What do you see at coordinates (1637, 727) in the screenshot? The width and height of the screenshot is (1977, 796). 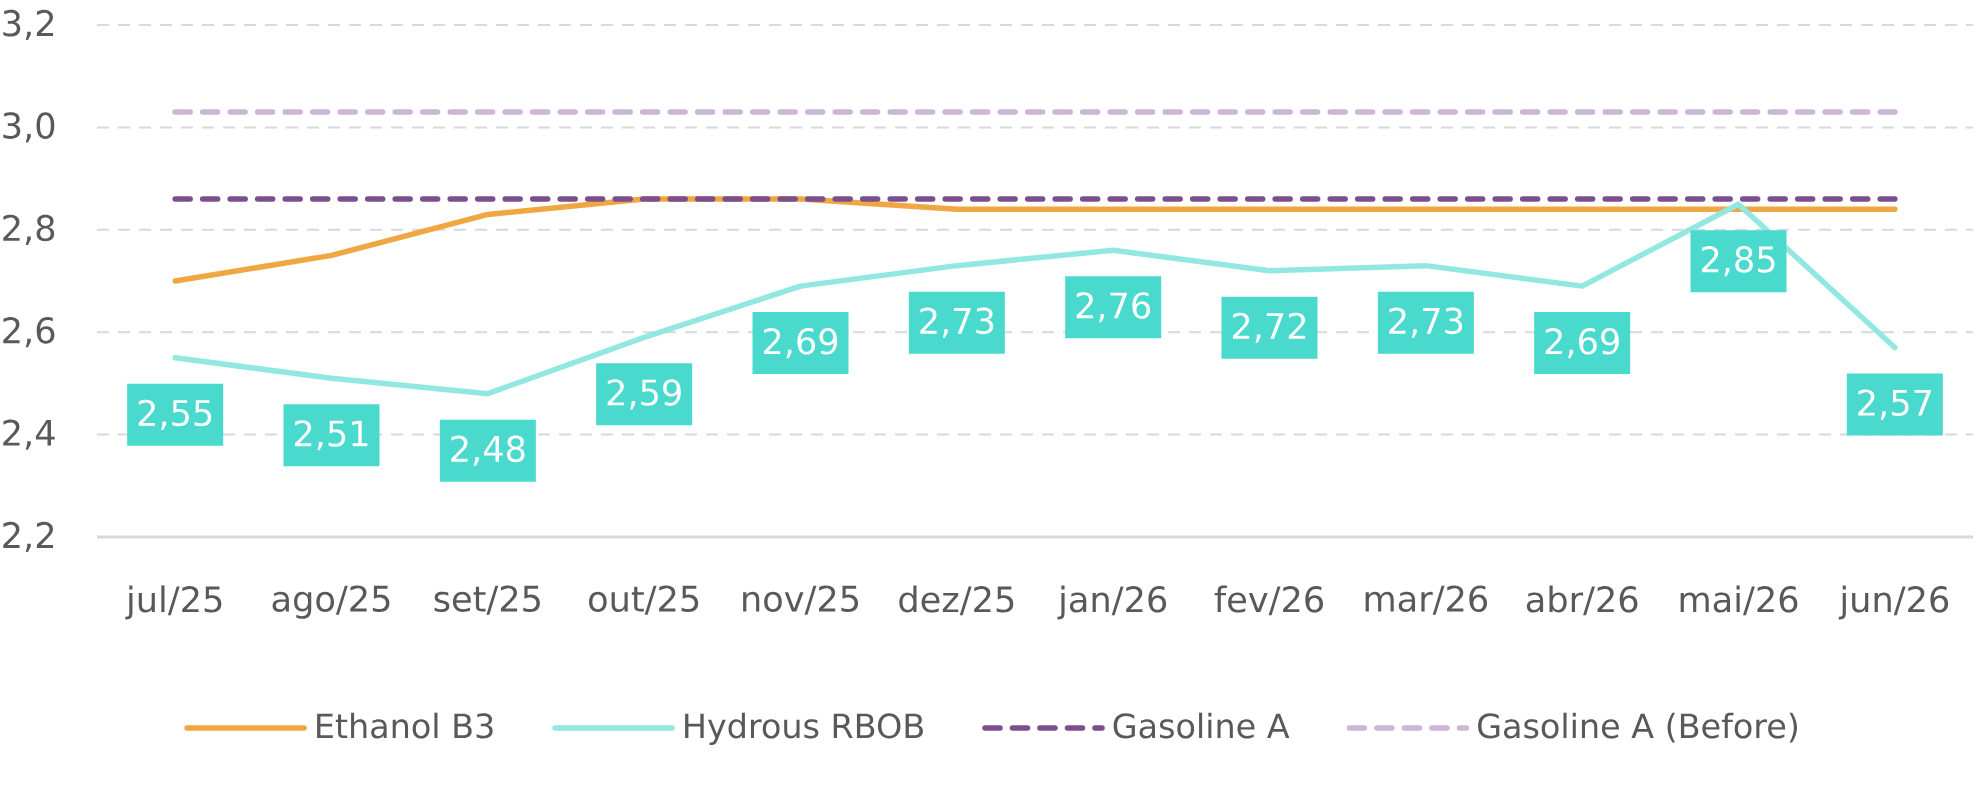 I see `legend-label: Gasoline A (Before)` at bounding box center [1637, 727].